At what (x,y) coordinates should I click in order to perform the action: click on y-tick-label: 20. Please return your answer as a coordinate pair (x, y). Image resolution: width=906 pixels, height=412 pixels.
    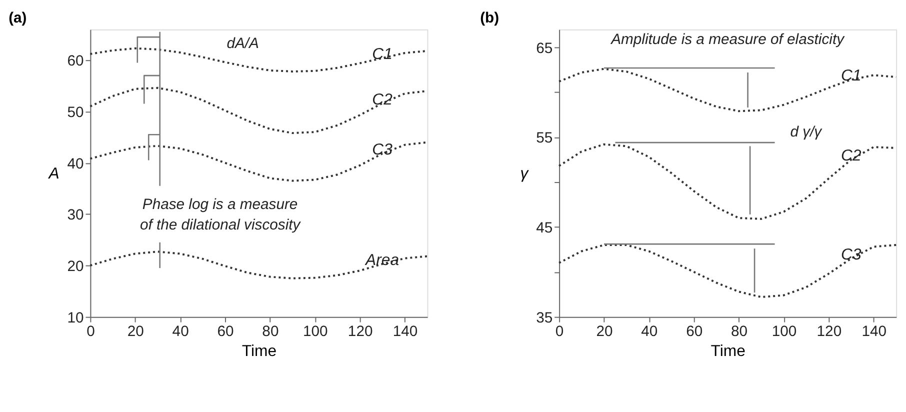
    Looking at the image, I should click on (75, 266).